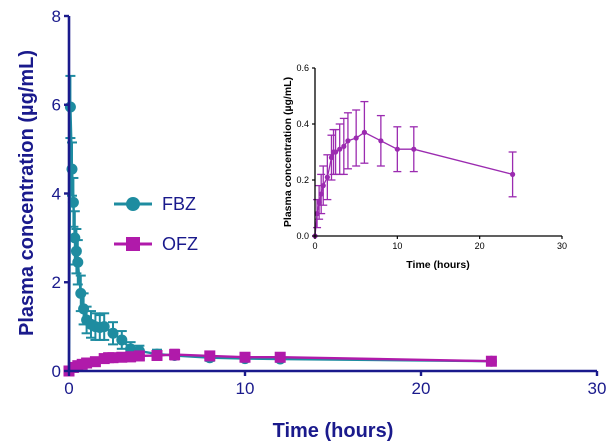  I want to click on main-y-axis-title: Plasma concentration (µg/mL), so click(27, 193).